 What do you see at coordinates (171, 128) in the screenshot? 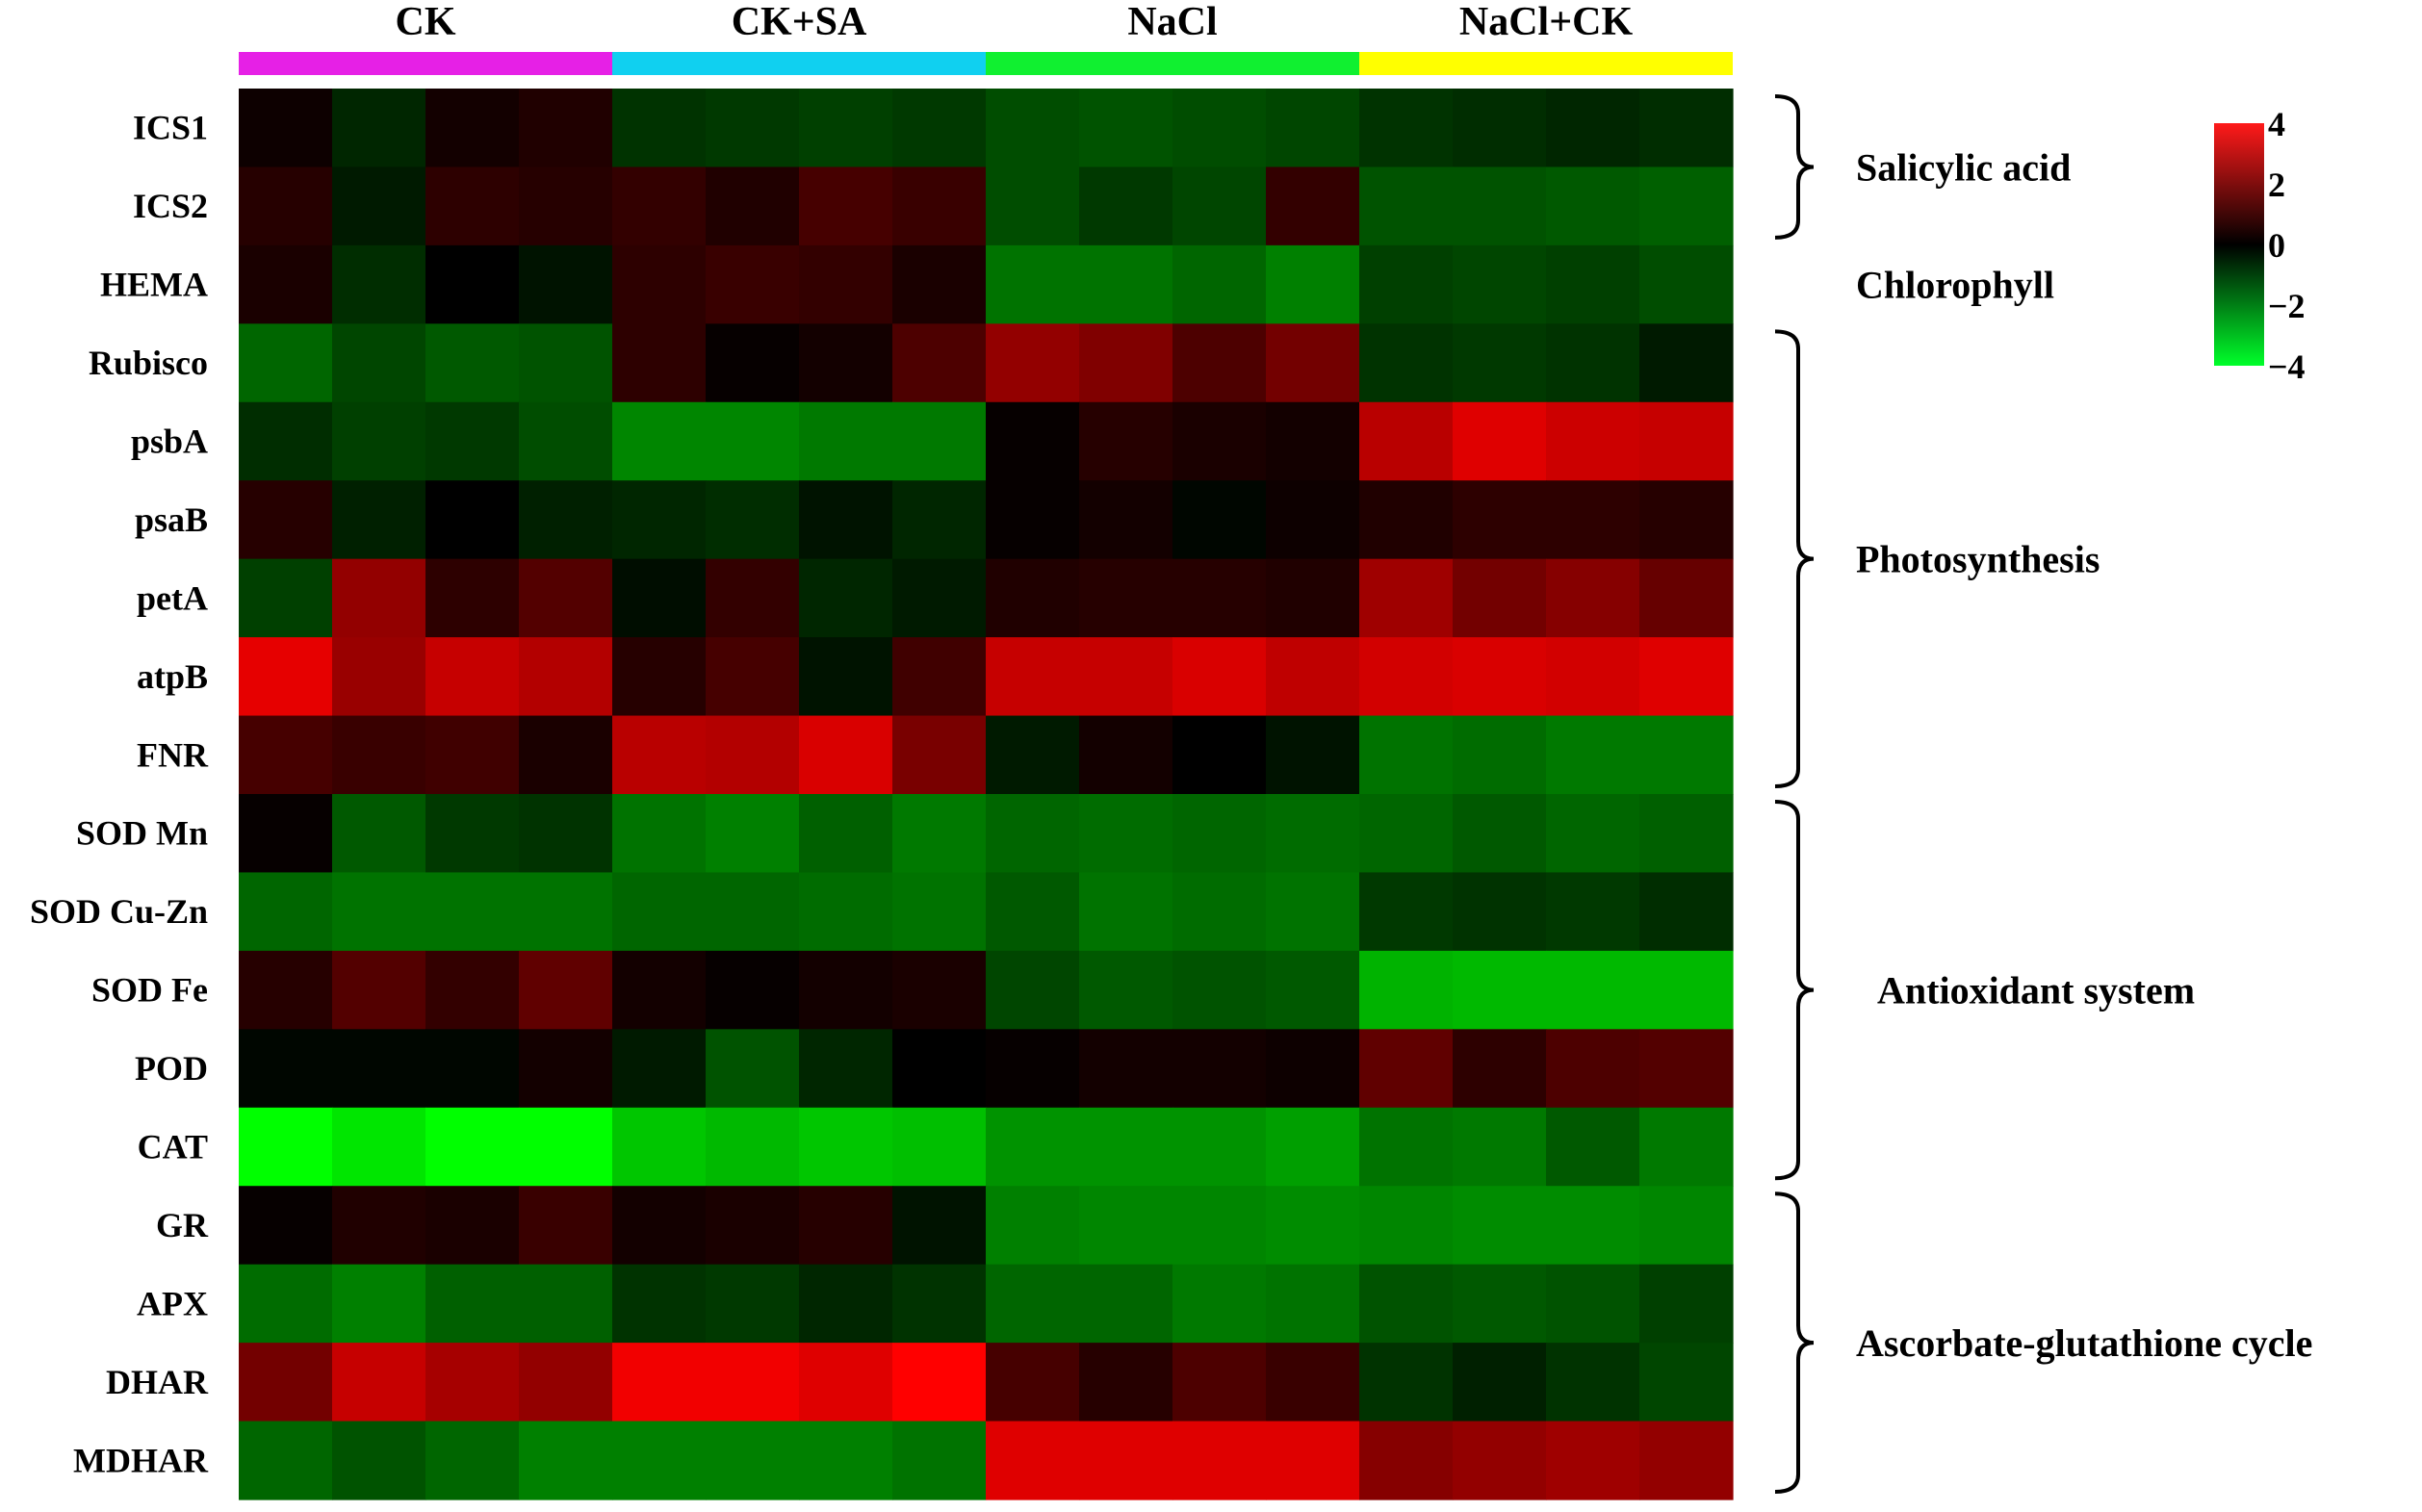
I see `row-label: ICS1` at bounding box center [171, 128].